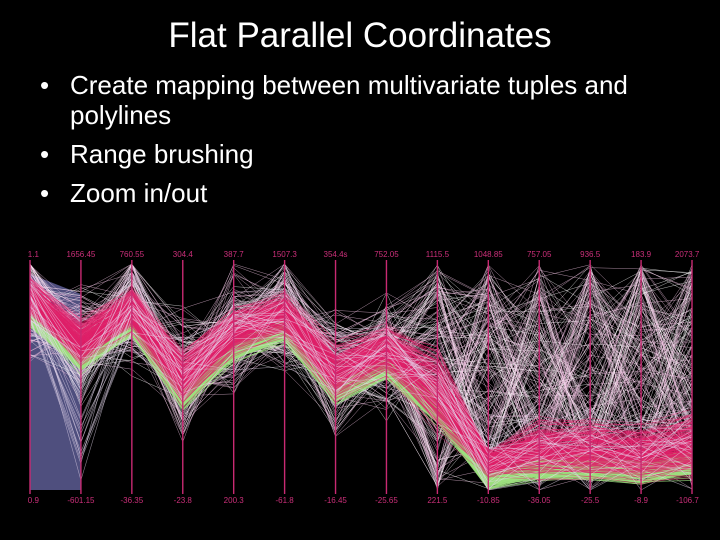 Image resolution: width=720 pixels, height=540 pixels. What do you see at coordinates (687, 254) in the screenshot?
I see `axis-top-label: 2073.7` at bounding box center [687, 254].